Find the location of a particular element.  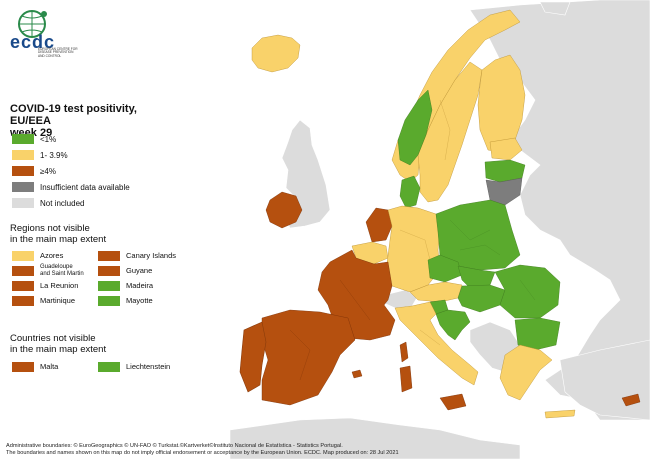

regions-title-line2: in the main map extent is located at coordinates (58, 239).